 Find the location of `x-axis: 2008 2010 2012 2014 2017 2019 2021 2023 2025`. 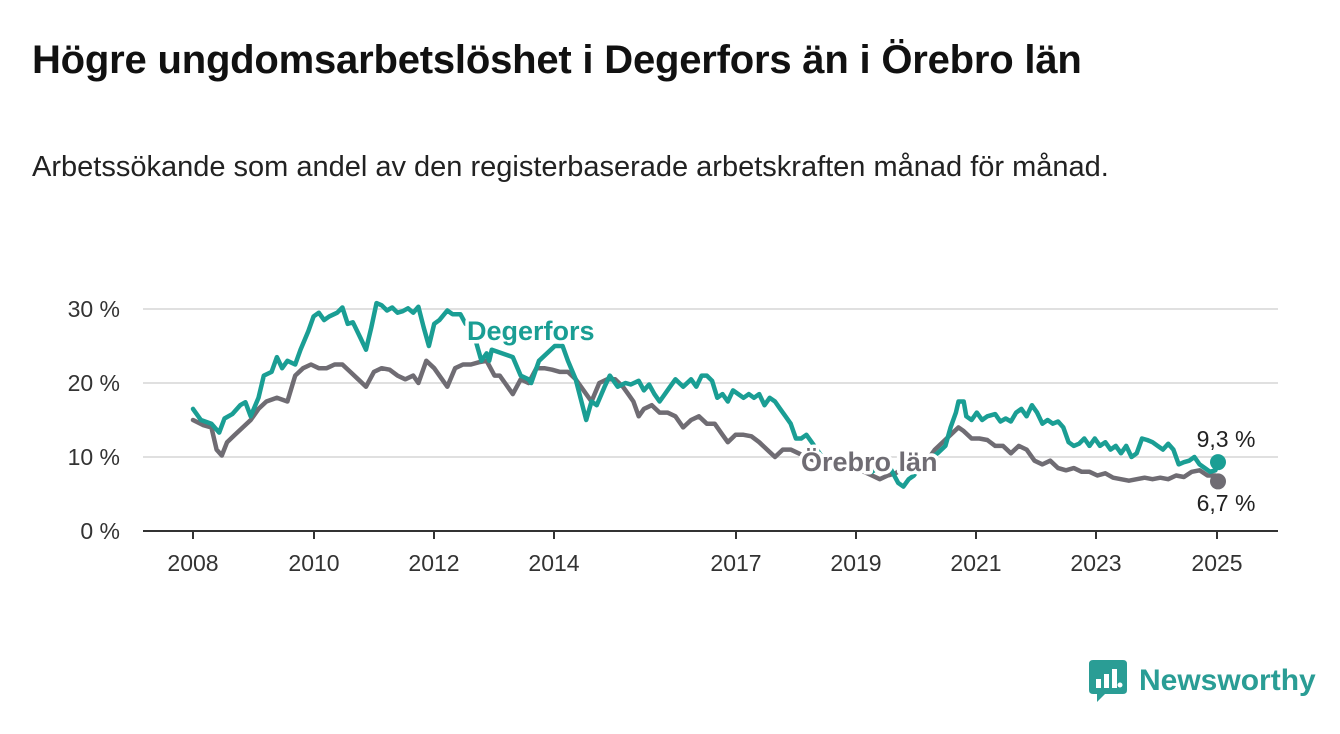

x-axis: 2008 2010 2012 2014 2017 2019 2021 2023 2025 is located at coordinates (705, 553).